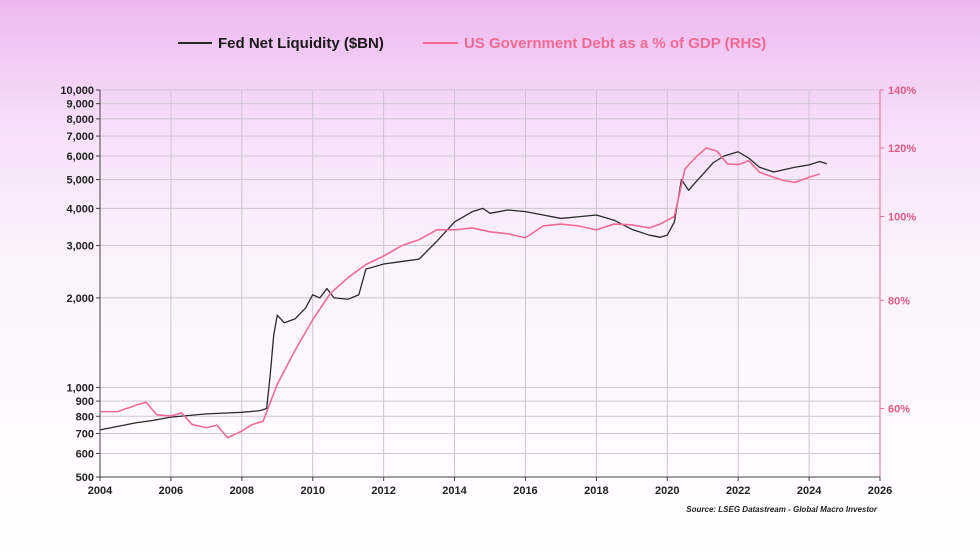 The image size is (980, 557). What do you see at coordinates (85, 435) in the screenshot?
I see `left-tick-label: 700` at bounding box center [85, 435].